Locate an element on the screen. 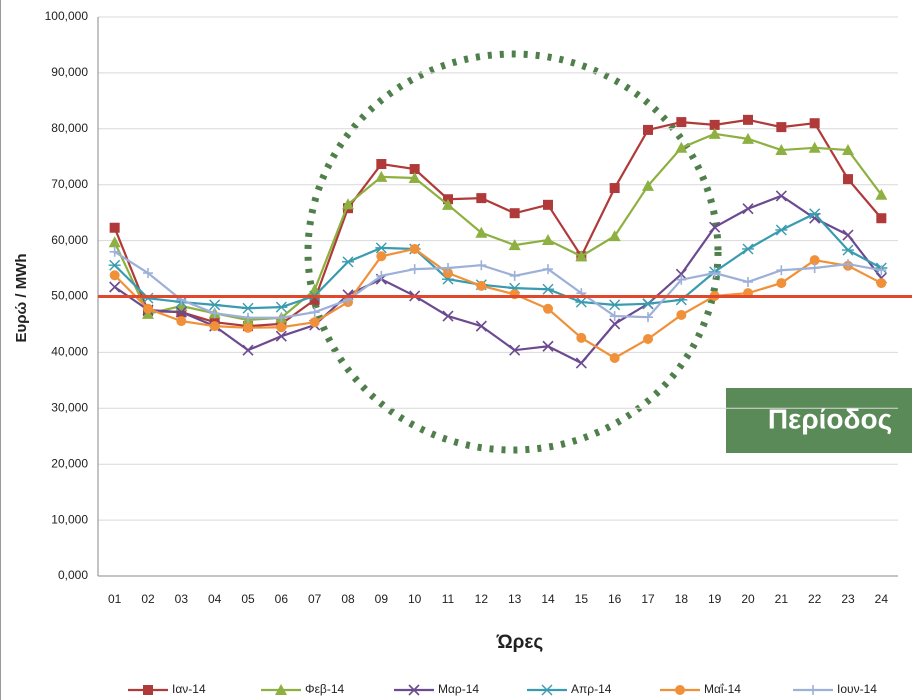 This screenshot has height=700, width=912. y-tick-label: 40,000 is located at coordinates (69, 352).